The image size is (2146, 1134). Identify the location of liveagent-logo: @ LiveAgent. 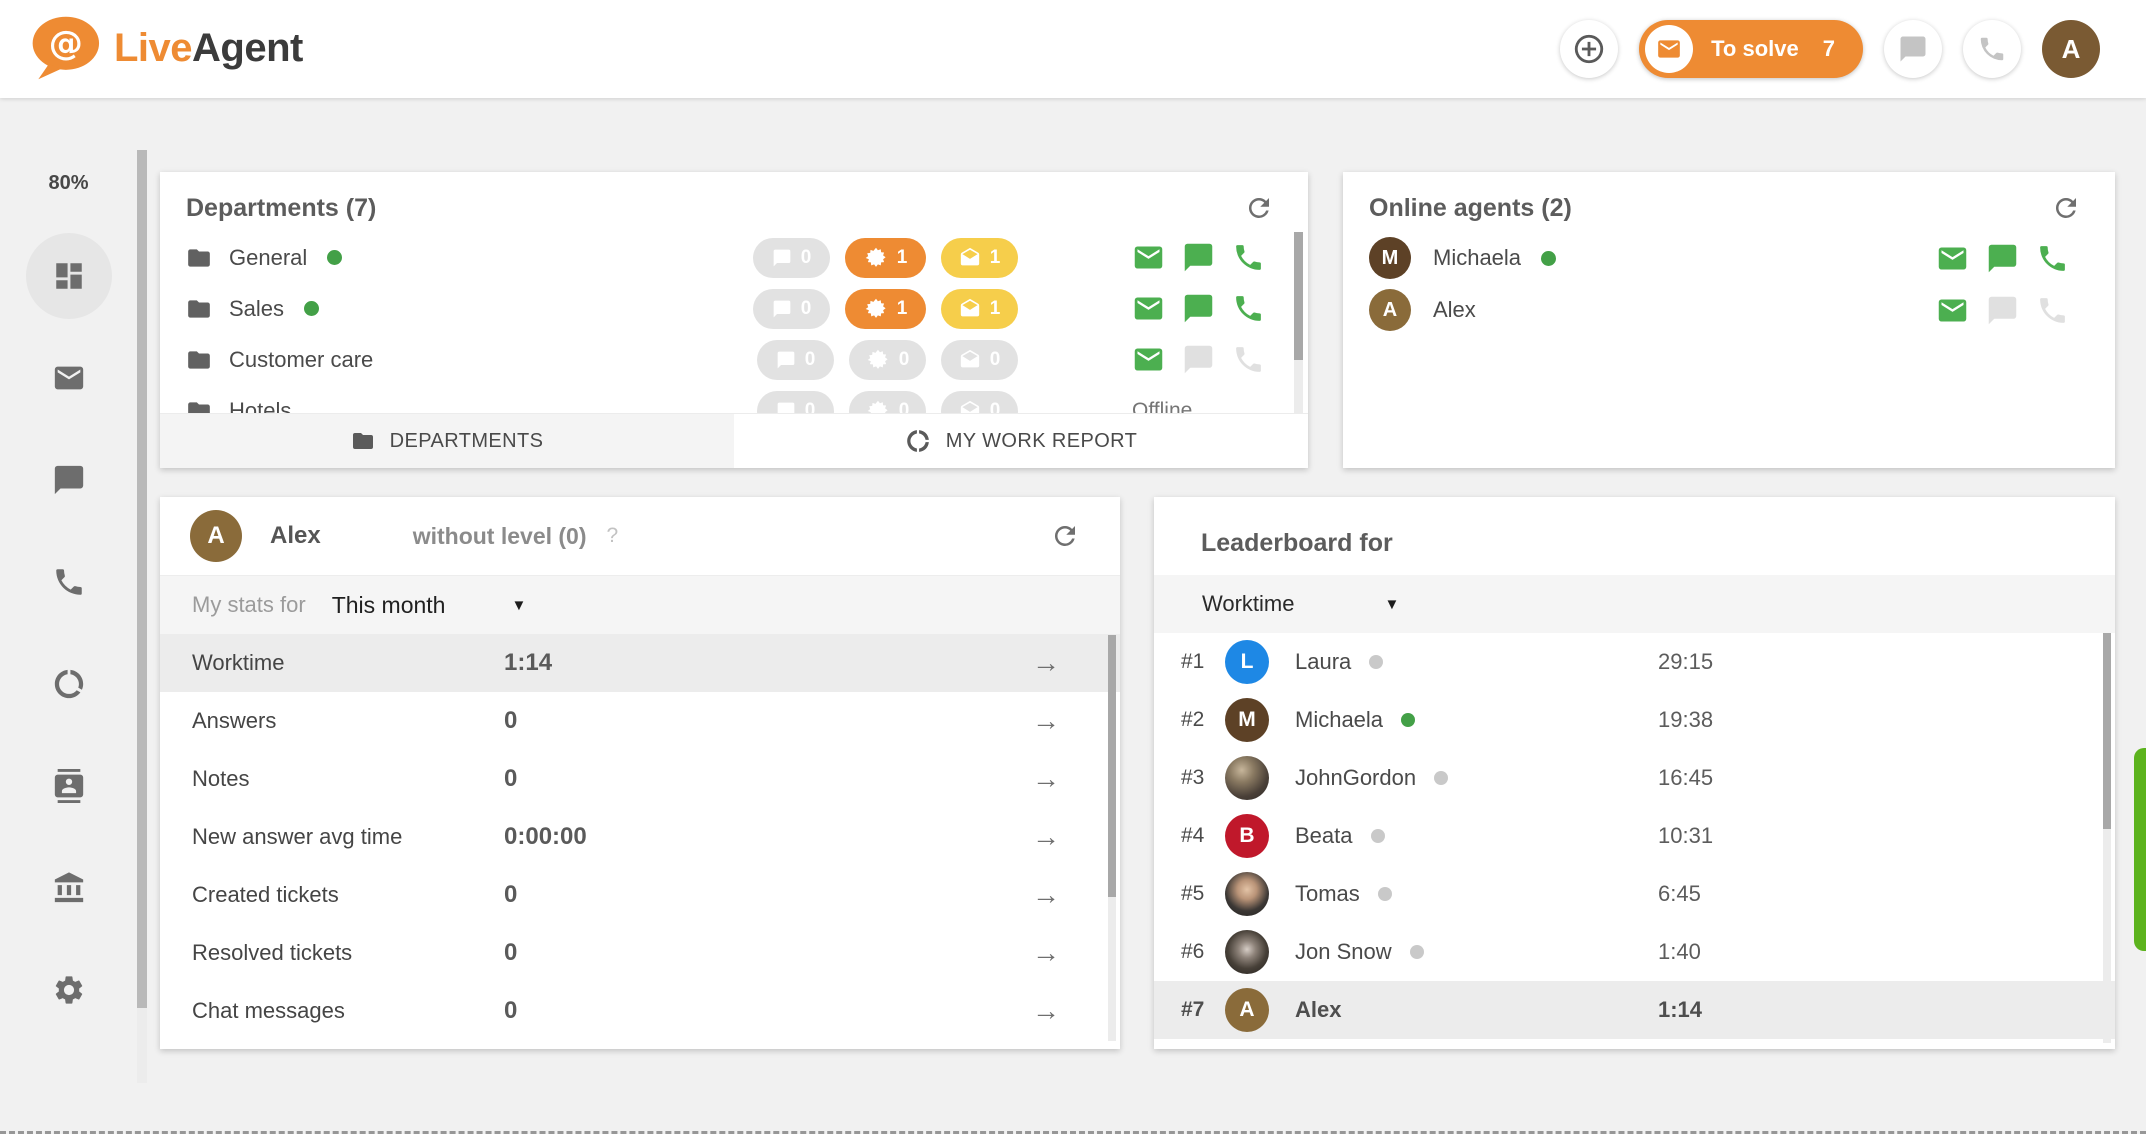
(164, 48).